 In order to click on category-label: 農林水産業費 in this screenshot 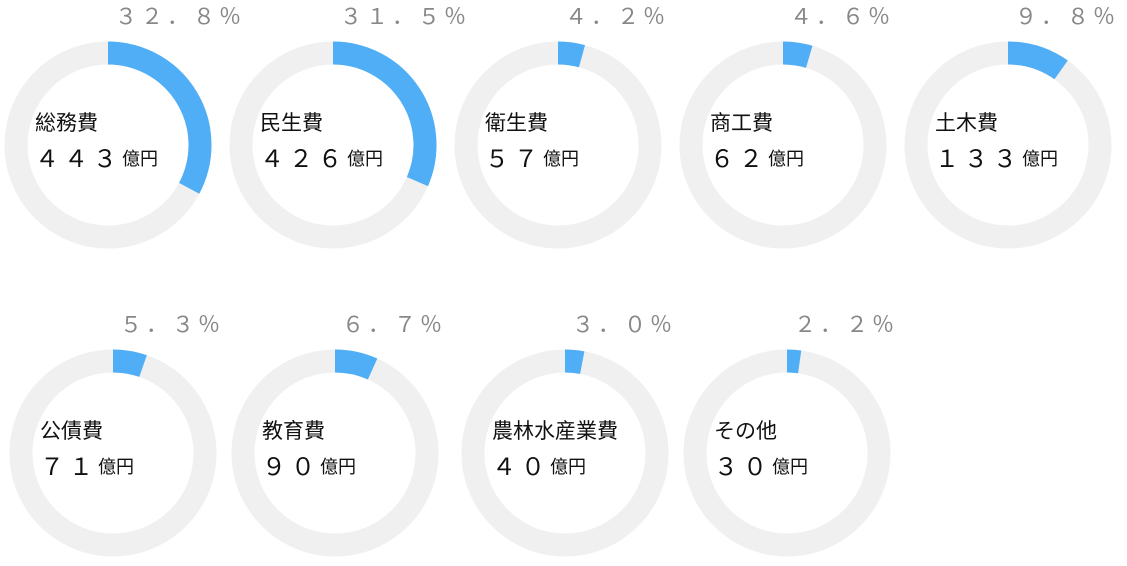, I will do `click(555, 431)`.